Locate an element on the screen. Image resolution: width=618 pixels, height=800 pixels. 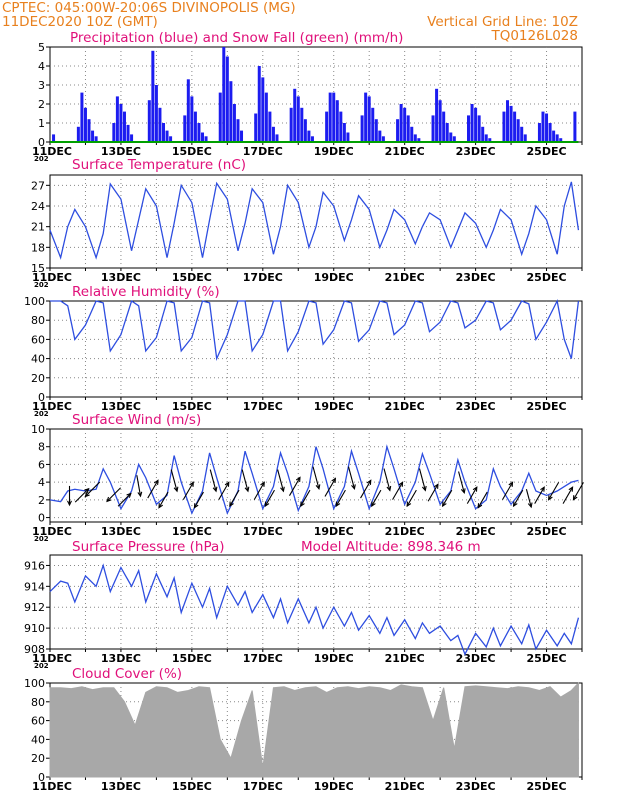
wind-line is located at coordinates (314, 479).